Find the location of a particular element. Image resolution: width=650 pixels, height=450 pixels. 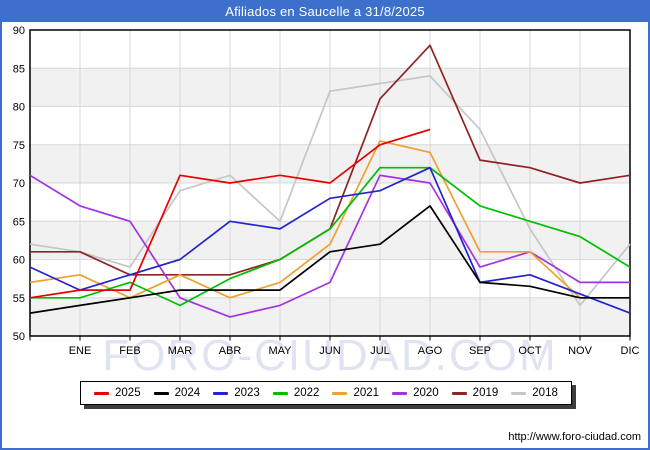

x-axis-label: AGO is located at coordinates (430, 351).